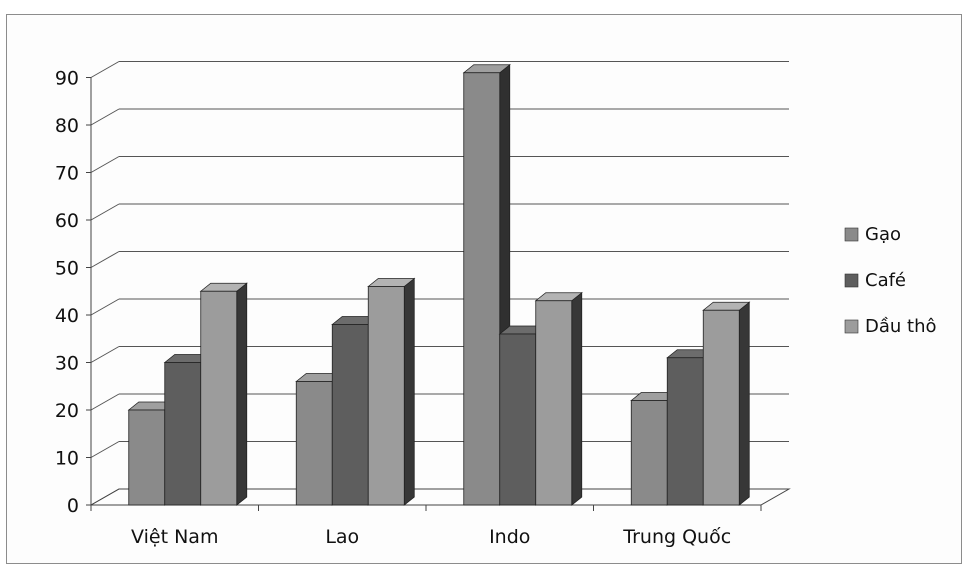 This screenshot has height=571, width=971. What do you see at coordinates (431, 537) in the screenshot?
I see `x-axis-categories: Việt Nam Lao Indo Trung Quốc` at bounding box center [431, 537].